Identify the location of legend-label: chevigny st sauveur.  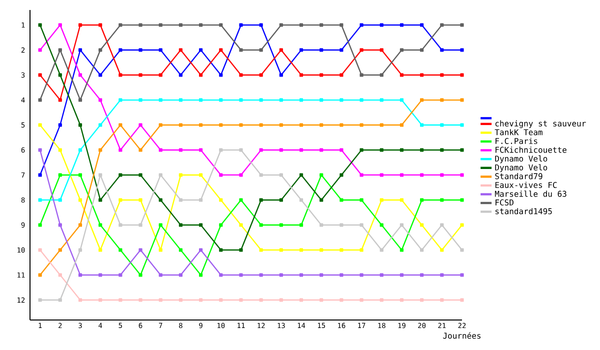
(540, 124).